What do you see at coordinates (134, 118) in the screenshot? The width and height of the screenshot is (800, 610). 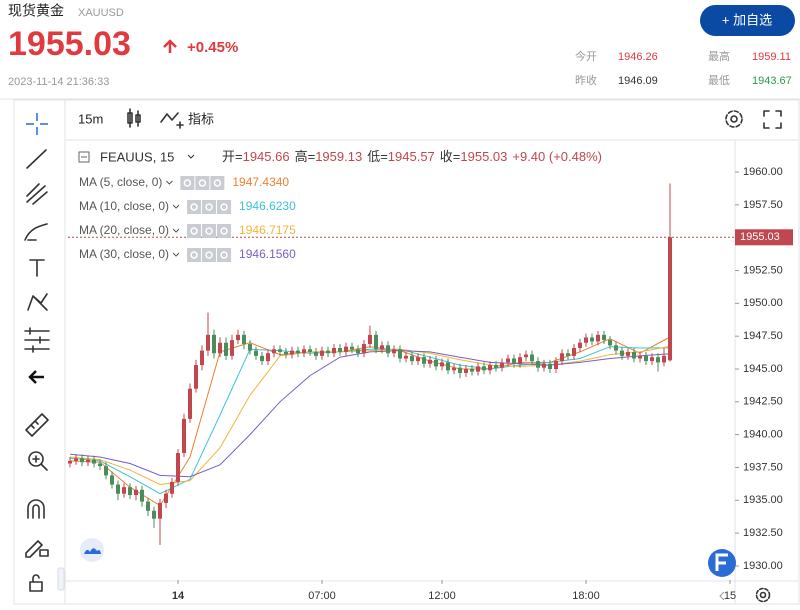 I see `chart-type-button` at bounding box center [134, 118].